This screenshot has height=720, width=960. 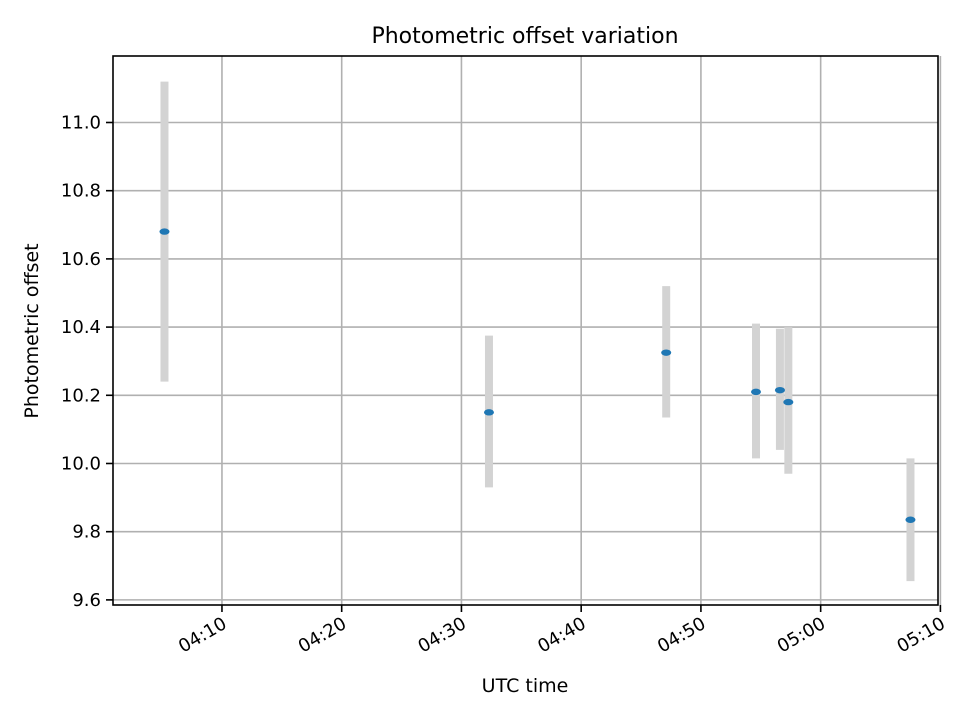 I want to click on y-axis-label: Photometric offset, so click(x=32, y=330).